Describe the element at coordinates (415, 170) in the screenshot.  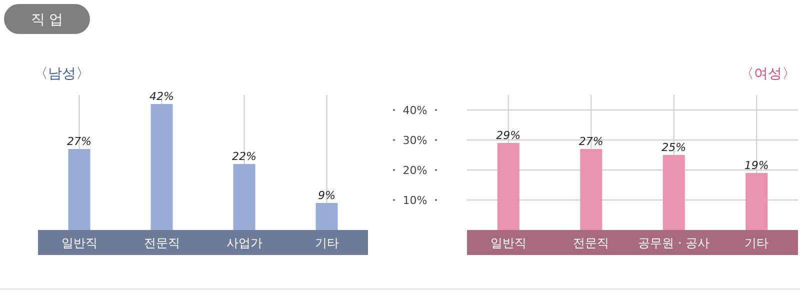
I see `y-tick-label: 20%` at that location.